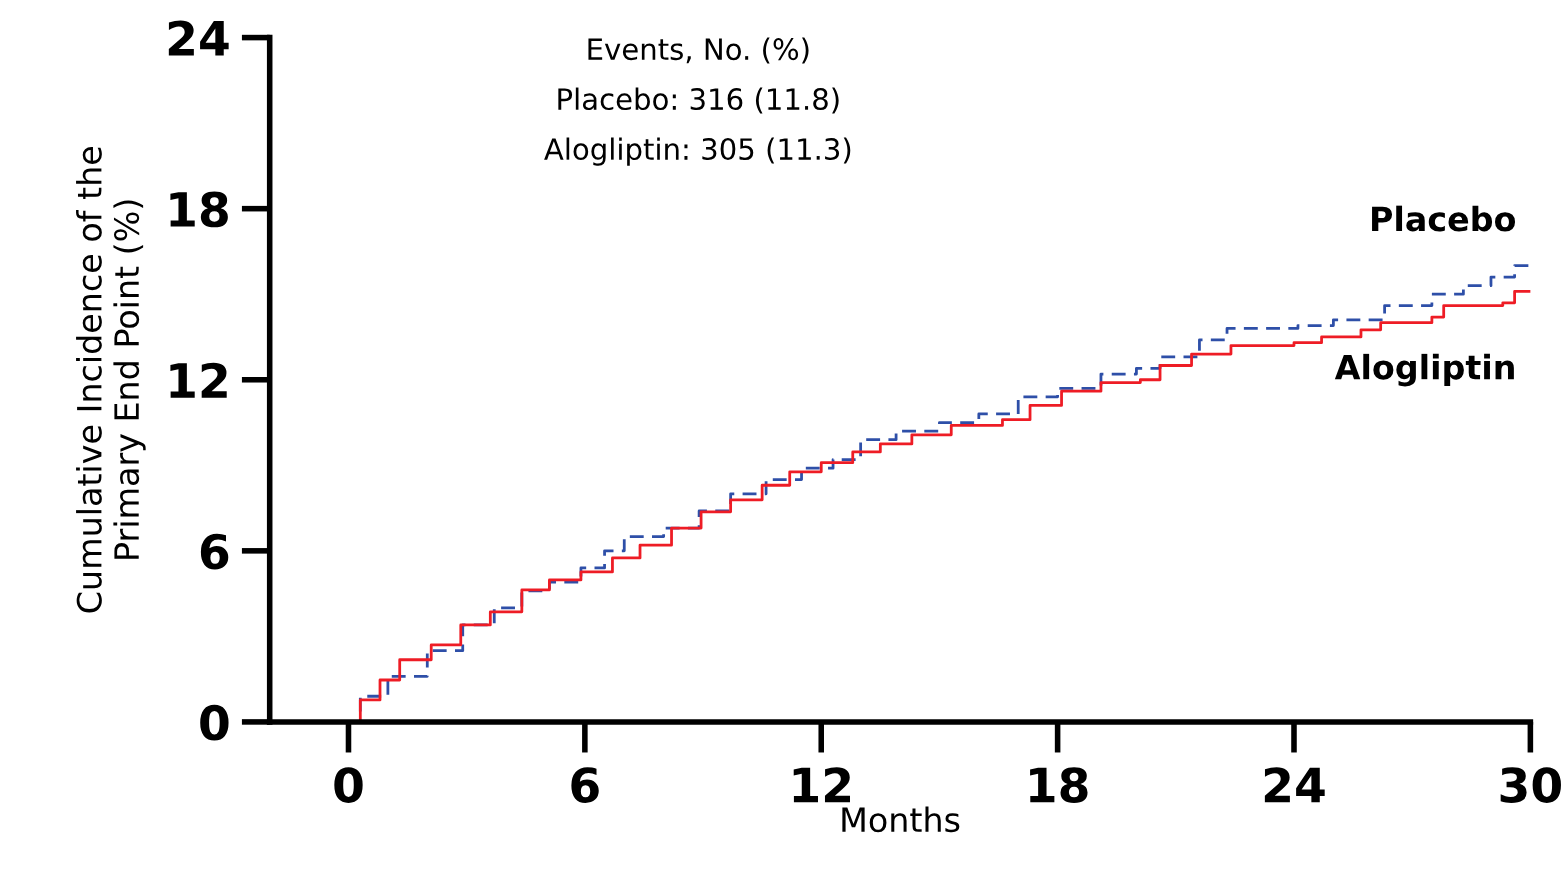 The image size is (1568, 874). Describe the element at coordinates (198, 380) in the screenshot. I see `y-tick-label: 12` at that location.